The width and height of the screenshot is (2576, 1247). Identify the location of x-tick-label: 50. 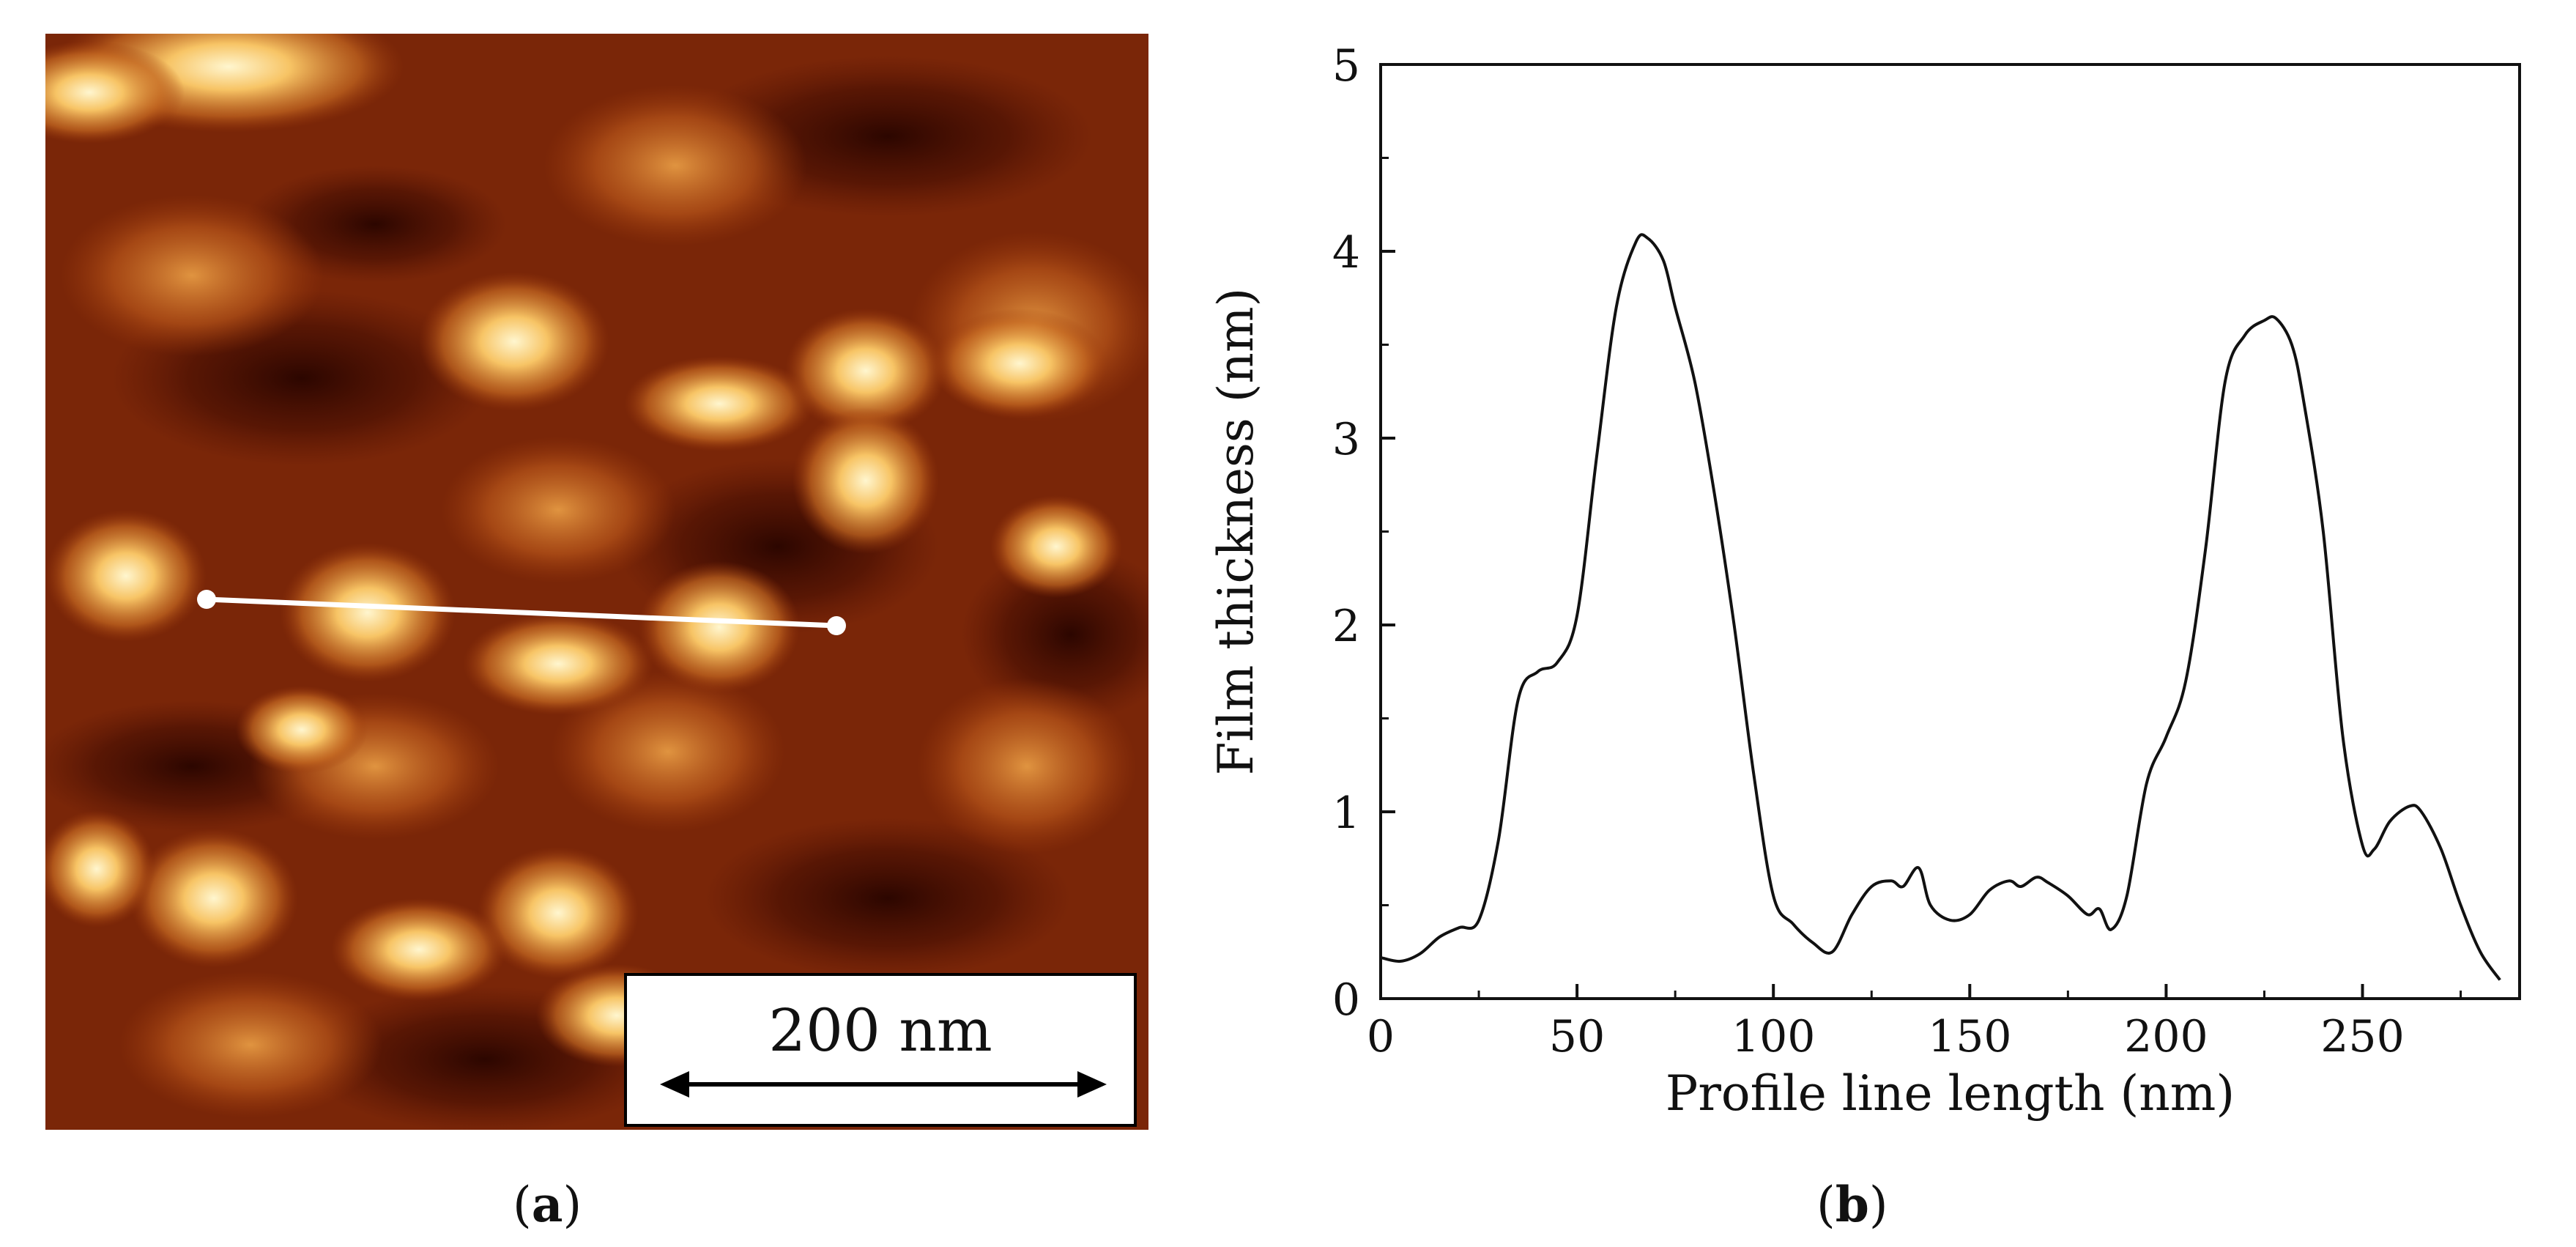
(1577, 1036).